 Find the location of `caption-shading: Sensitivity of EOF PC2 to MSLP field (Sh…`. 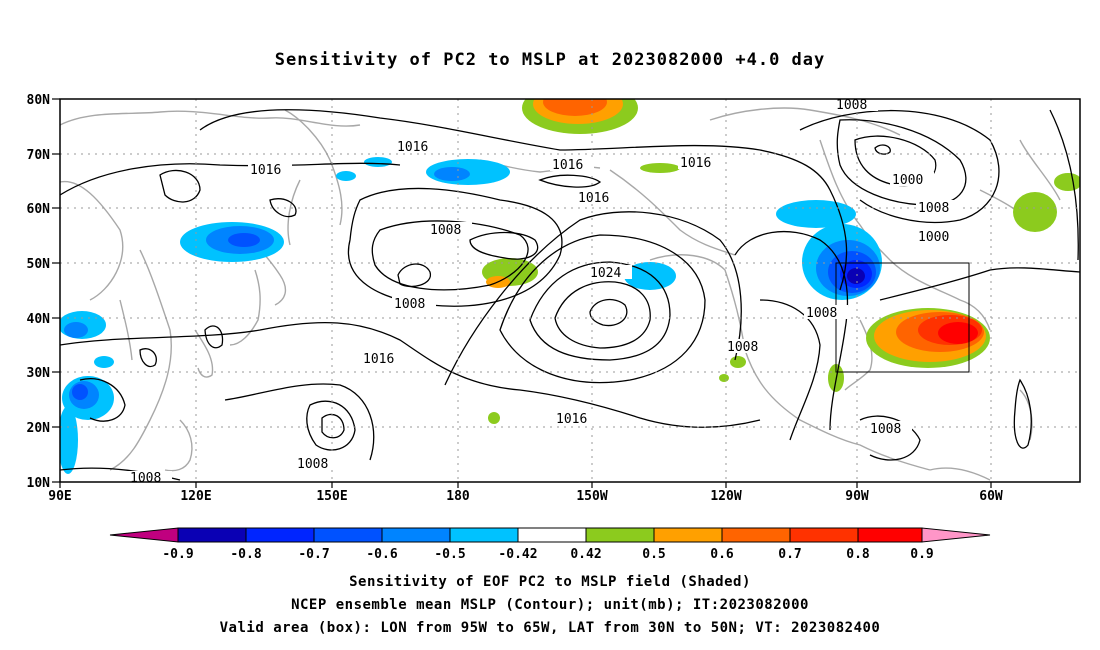

caption-shading: Sensitivity of EOF PC2 to MSLP field (Sh… is located at coordinates (550, 582).